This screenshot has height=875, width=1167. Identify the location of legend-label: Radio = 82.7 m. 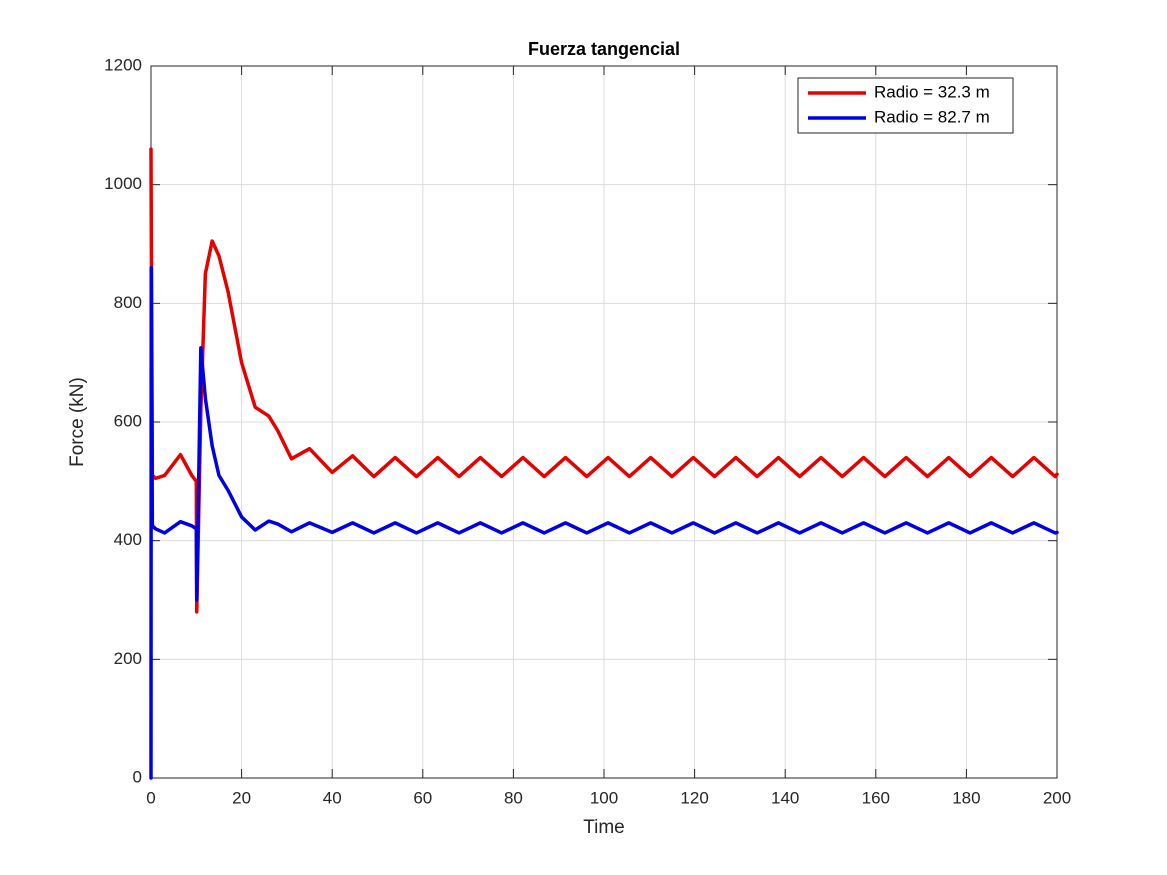
(932, 116).